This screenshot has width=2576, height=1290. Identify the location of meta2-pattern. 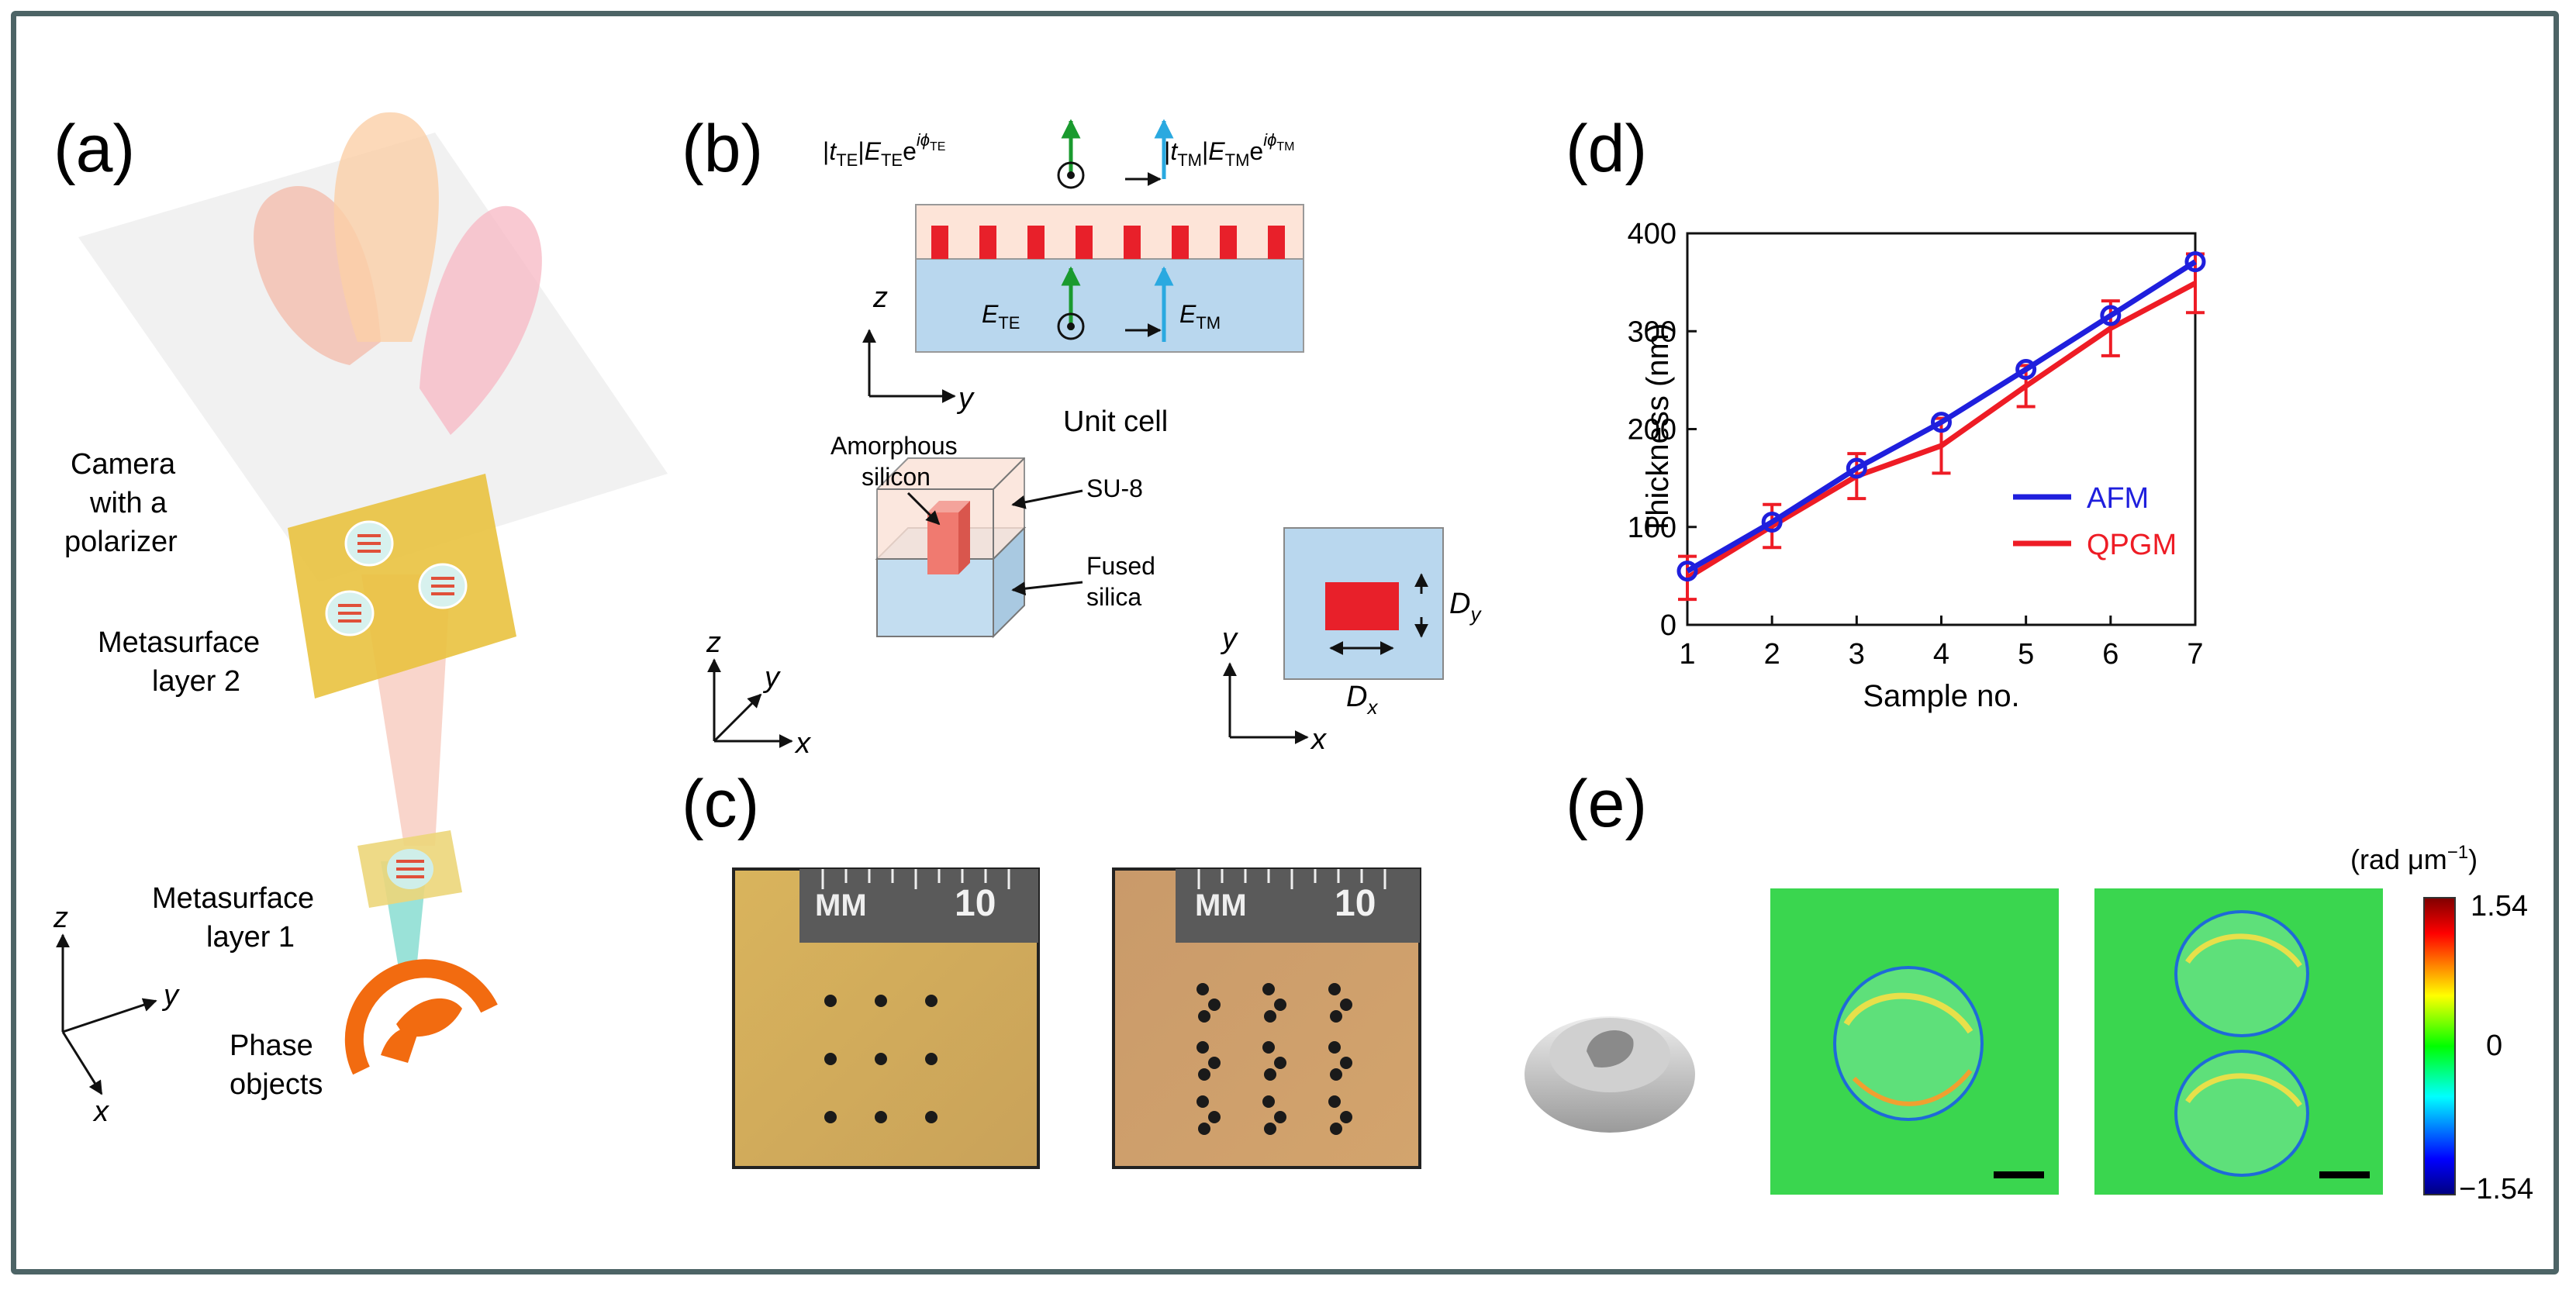
(396, 578).